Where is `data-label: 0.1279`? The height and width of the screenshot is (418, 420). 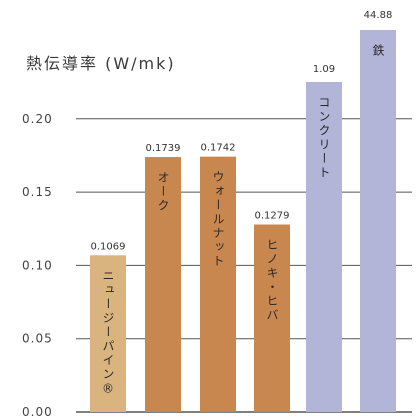
data-label: 0.1279 is located at coordinates (272, 215).